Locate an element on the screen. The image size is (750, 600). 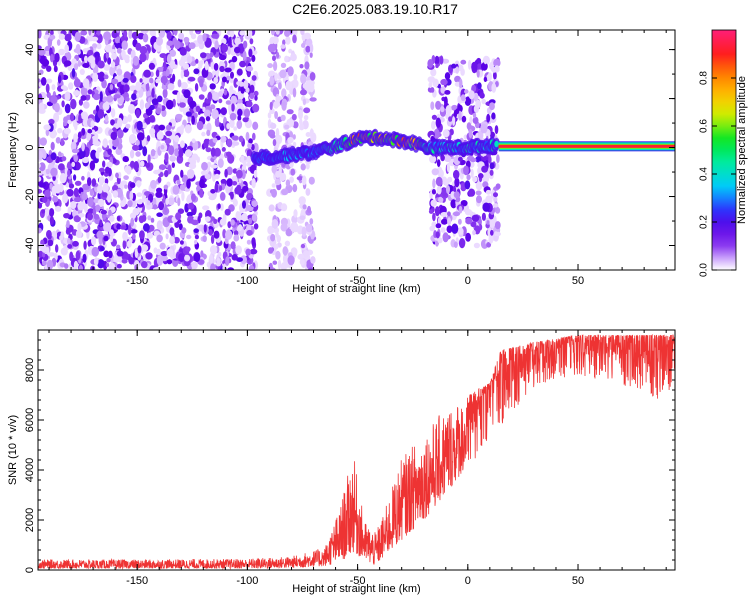
y-tick-label: 4000 is located at coordinates (30, 470).